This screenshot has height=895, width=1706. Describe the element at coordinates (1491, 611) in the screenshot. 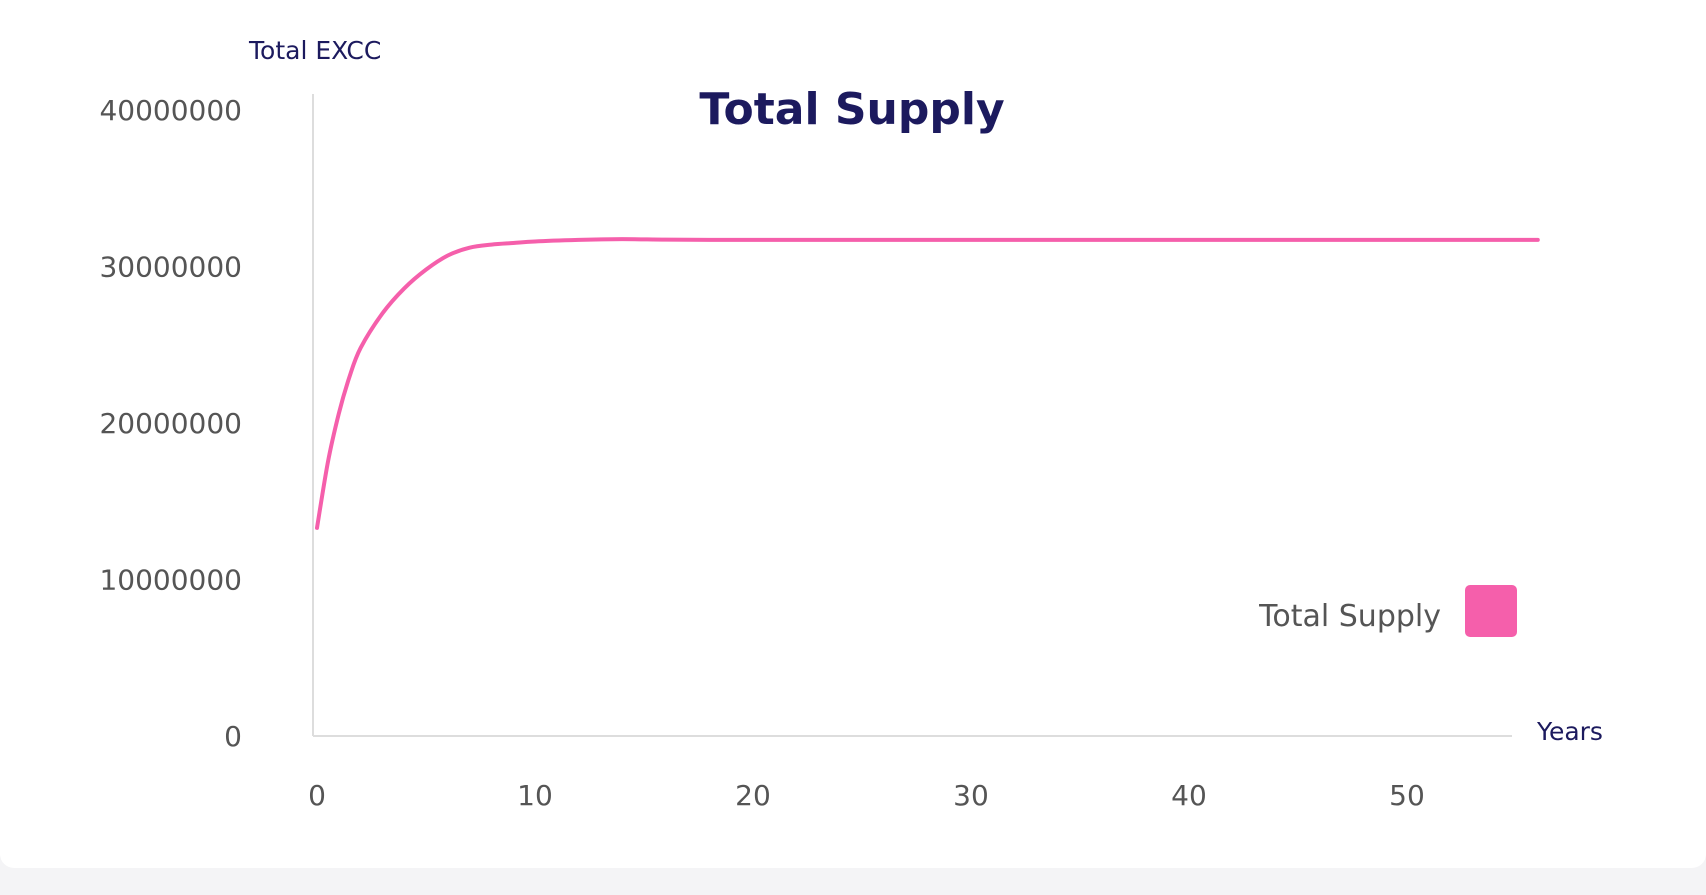

I see `legend-swatch` at that location.